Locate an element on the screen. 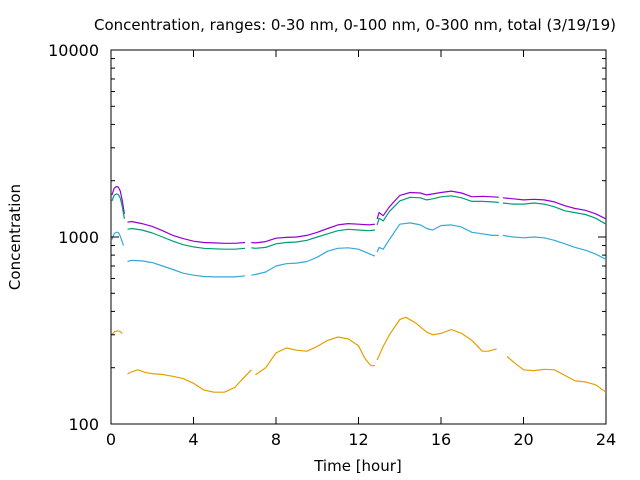 The width and height of the screenshot is (640, 480). x-tick-label: 8 is located at coordinates (276, 439).